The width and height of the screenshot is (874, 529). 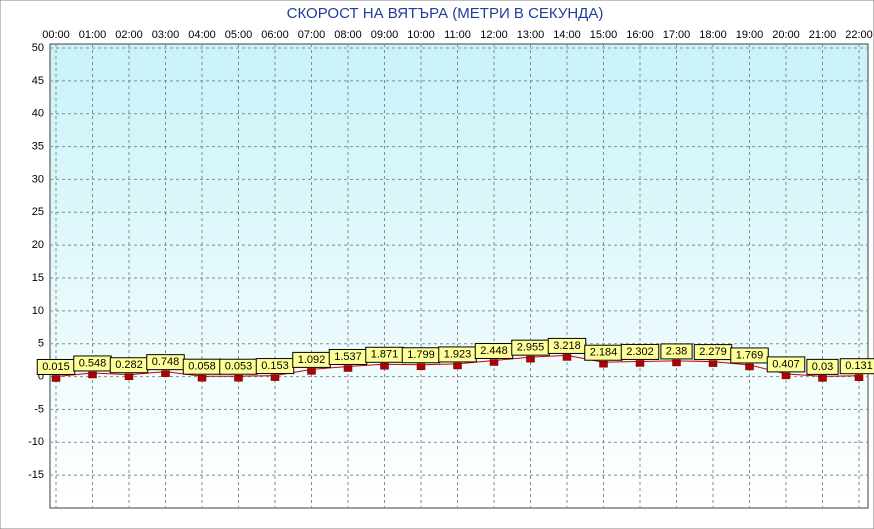 What do you see at coordinates (421, 355) in the screenshot?
I see `data-label: 1.799` at bounding box center [421, 355].